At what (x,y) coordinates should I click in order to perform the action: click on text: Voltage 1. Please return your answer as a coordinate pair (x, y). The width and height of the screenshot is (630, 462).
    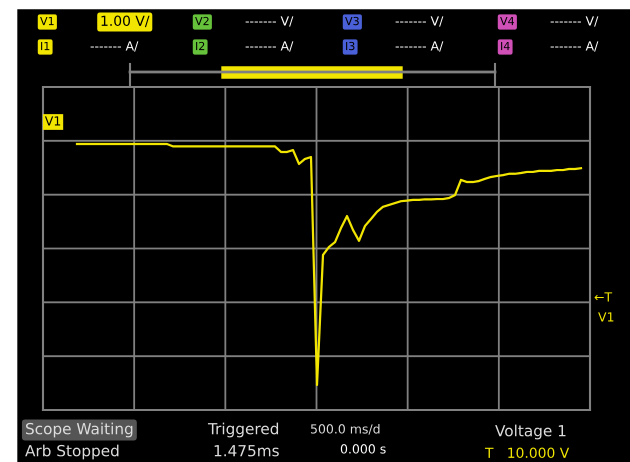
    Looking at the image, I should click on (530, 432).